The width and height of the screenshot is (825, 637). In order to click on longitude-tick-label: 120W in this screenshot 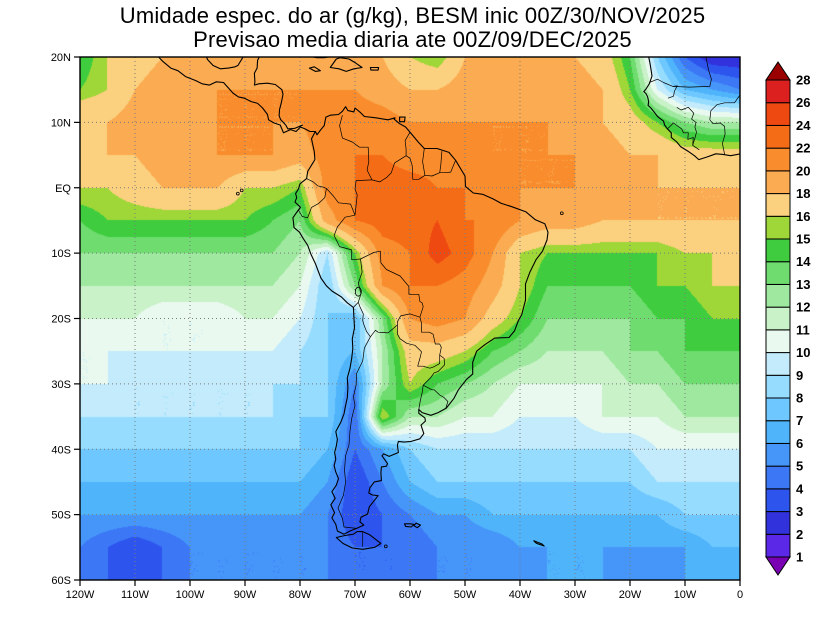, I will do `click(80, 595)`.